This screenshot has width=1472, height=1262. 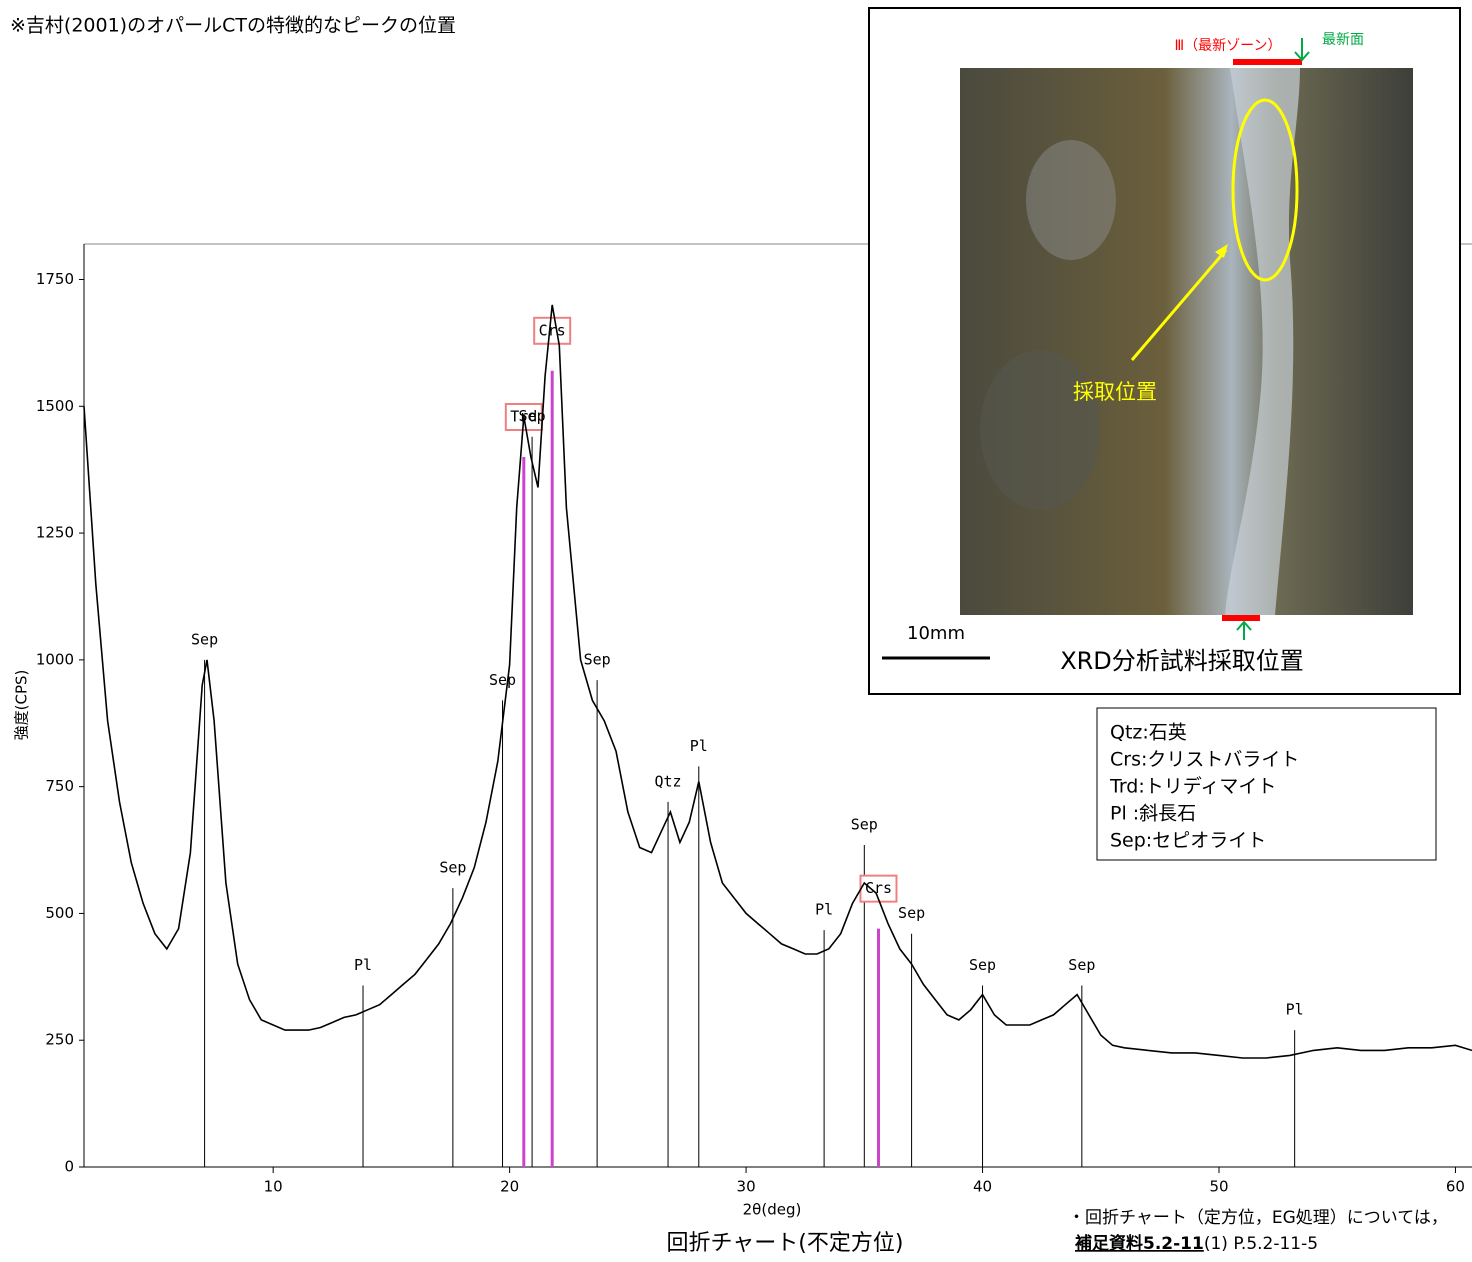 I want to click on y-tick-label: 1750, so click(x=55, y=279).